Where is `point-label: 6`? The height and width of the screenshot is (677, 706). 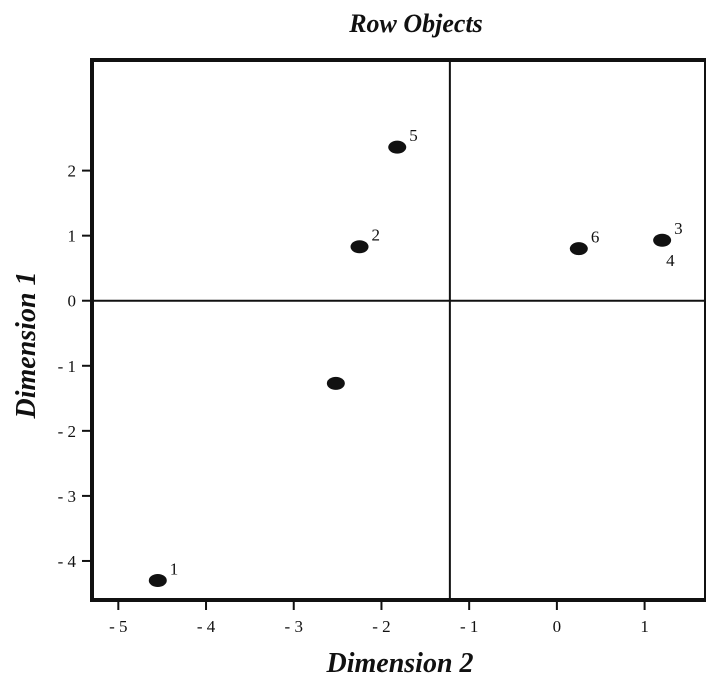
point-label: 6 is located at coordinates (595, 237).